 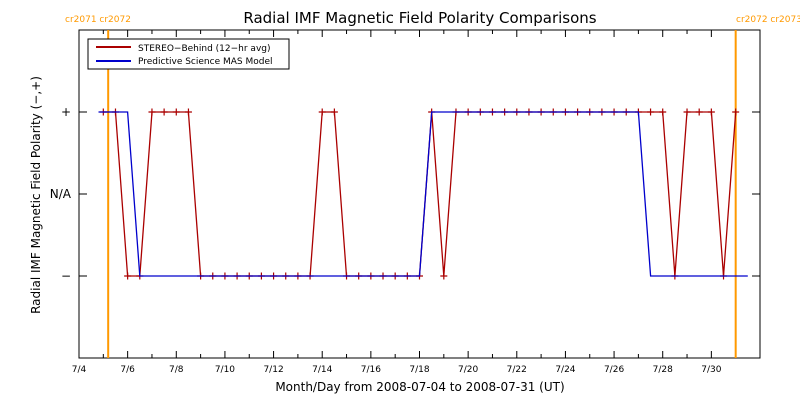 I want to click on y-tick-label: +, so click(x=66, y=112).